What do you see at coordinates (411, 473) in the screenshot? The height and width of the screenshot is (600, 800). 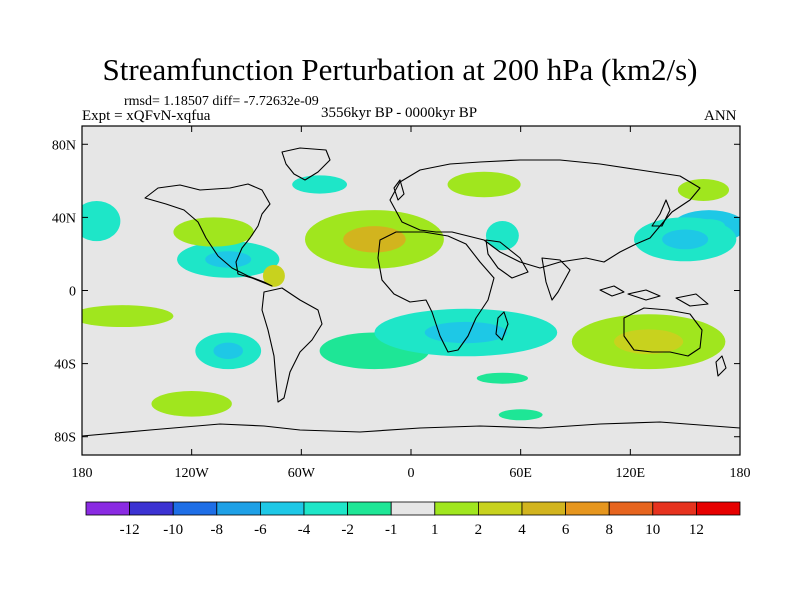 I see `x-tick-label: 0` at bounding box center [411, 473].